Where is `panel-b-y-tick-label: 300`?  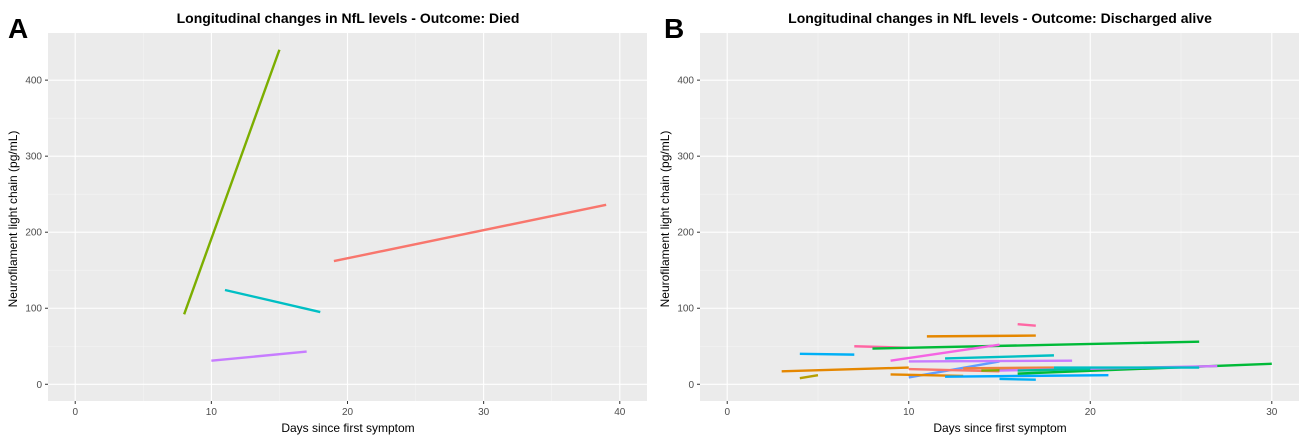 panel-b-y-tick-label: 300 is located at coordinates (685, 157).